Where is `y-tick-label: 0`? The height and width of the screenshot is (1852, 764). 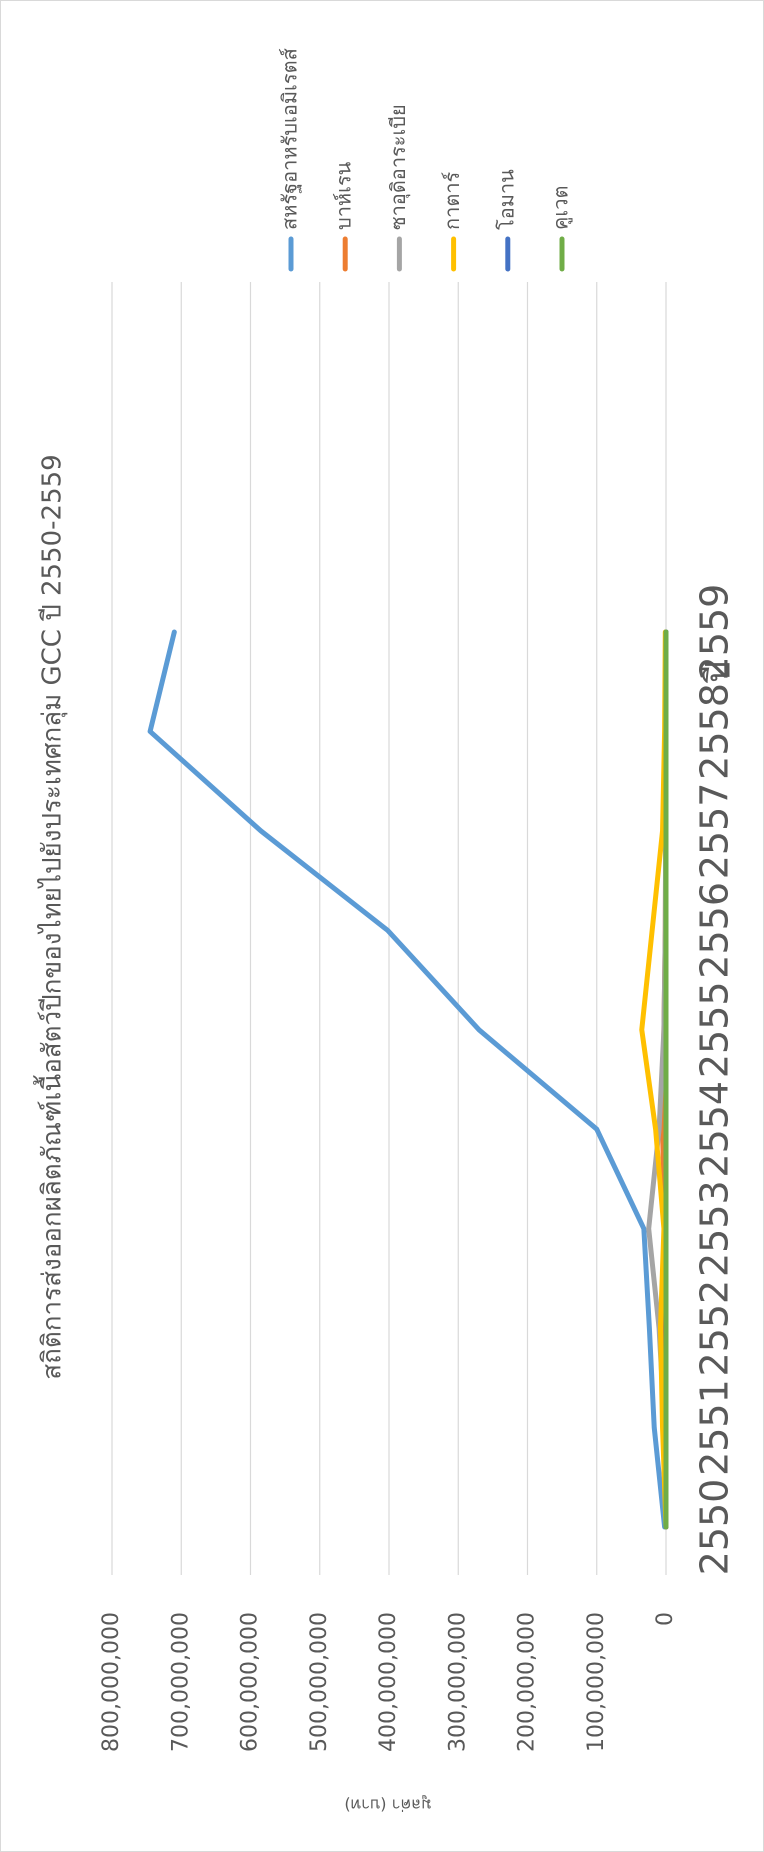 y-tick-label: 0 is located at coordinates (665, 1619).